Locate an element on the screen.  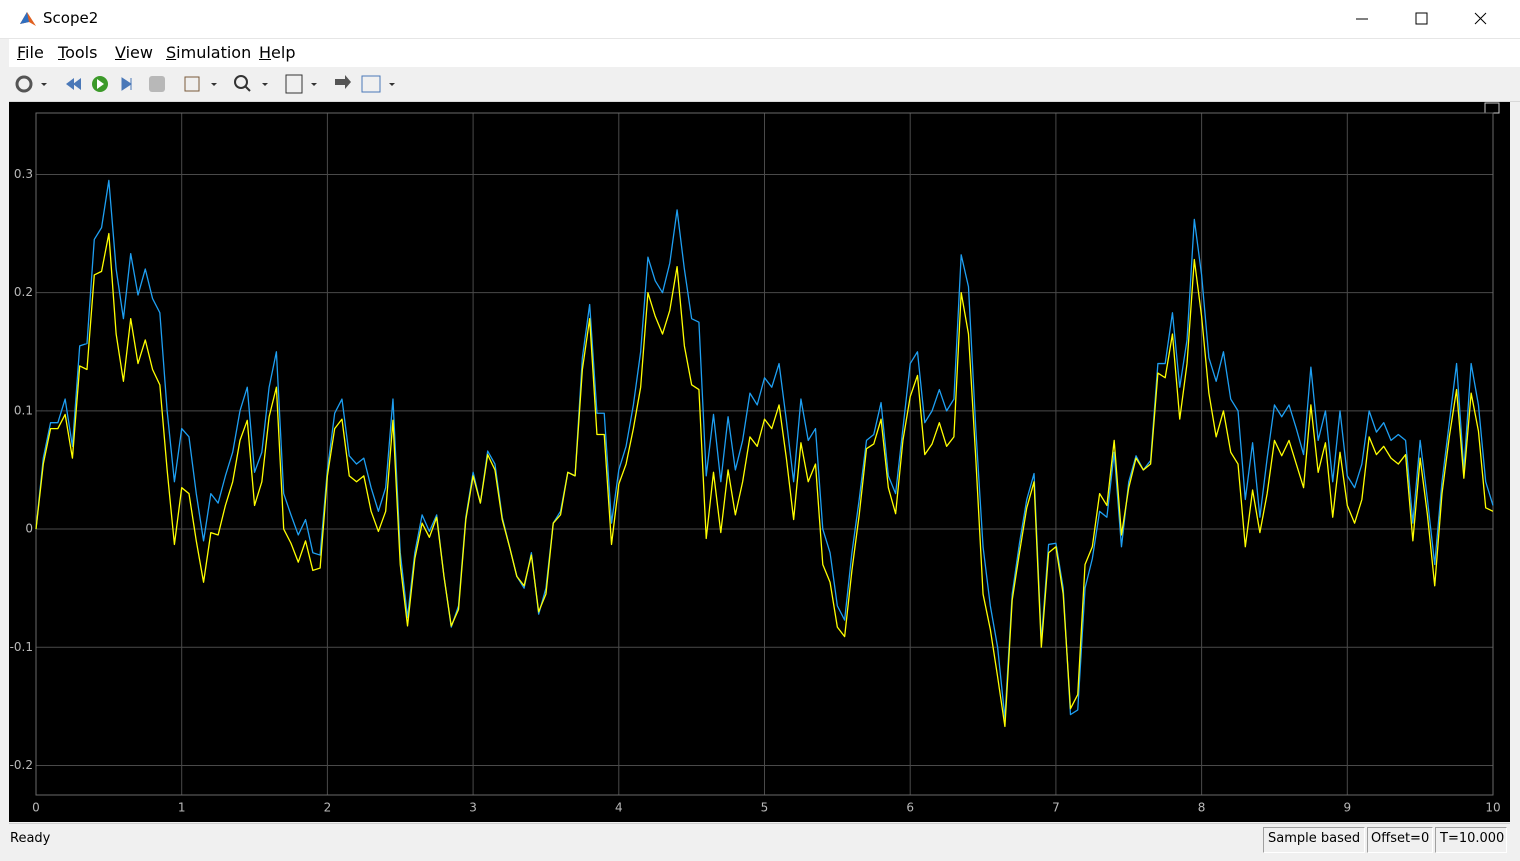
x-tick-label: 2 is located at coordinates (328, 808).